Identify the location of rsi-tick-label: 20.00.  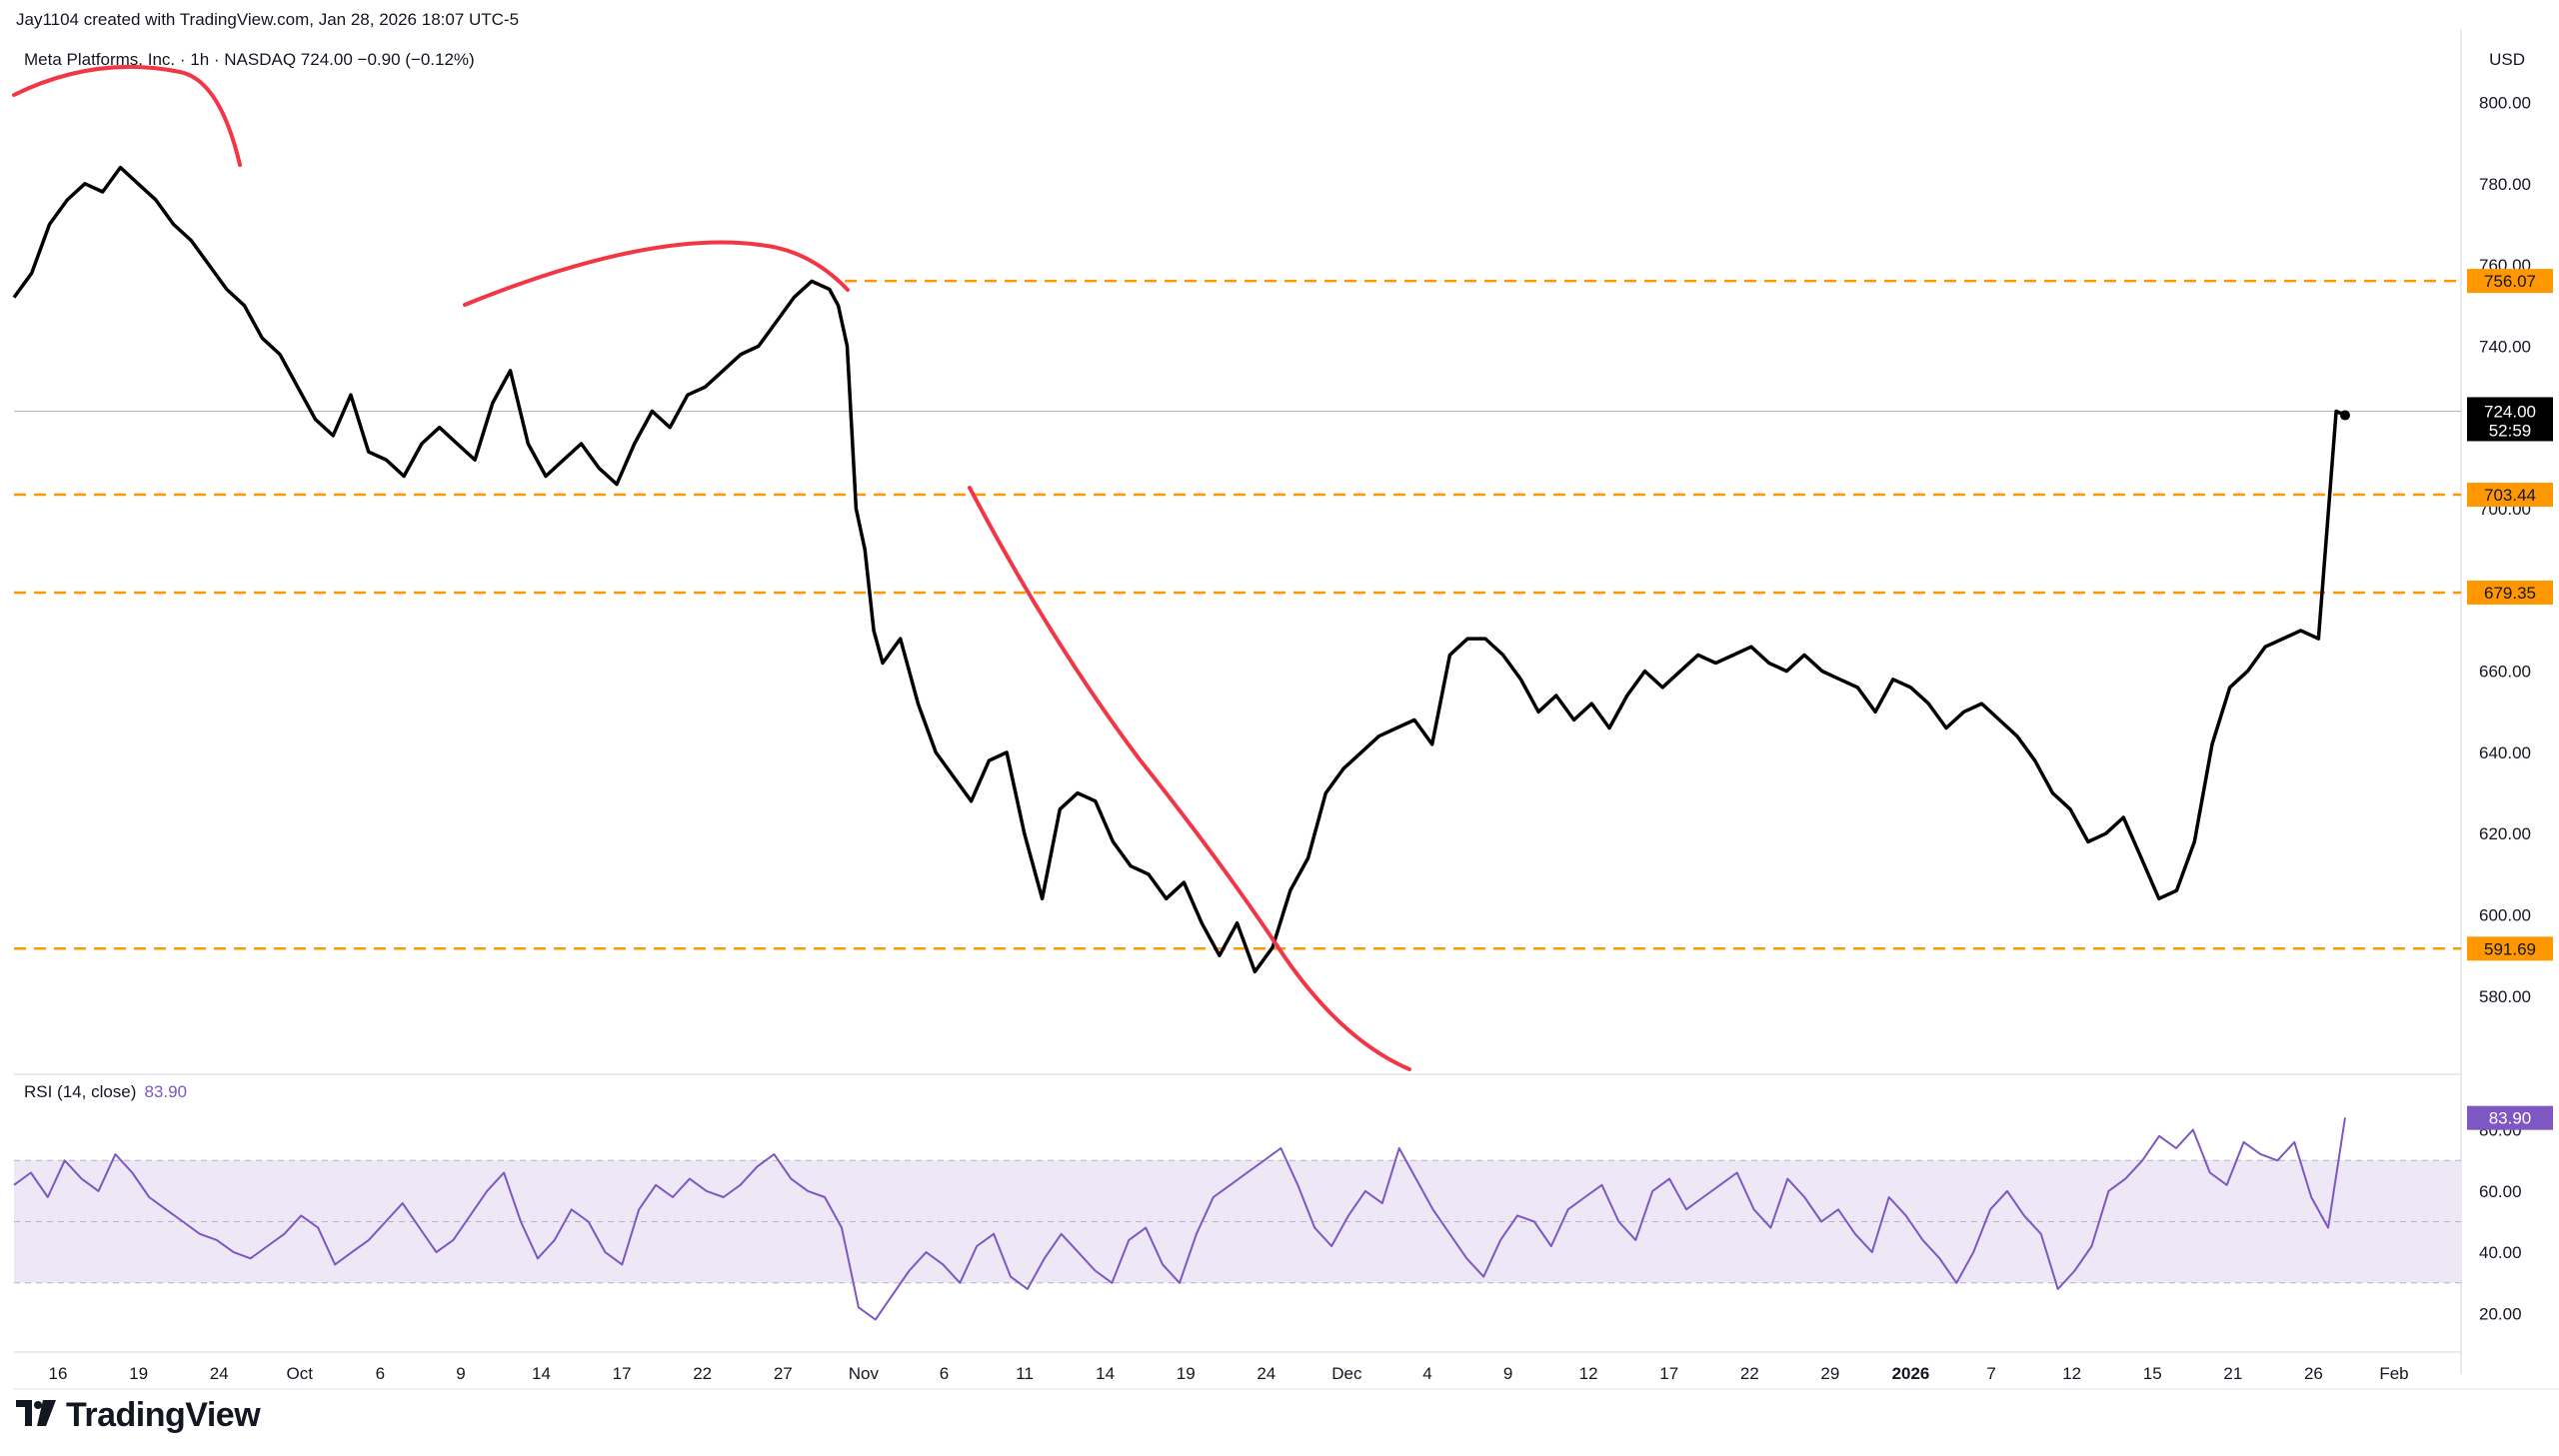
(2500, 1313).